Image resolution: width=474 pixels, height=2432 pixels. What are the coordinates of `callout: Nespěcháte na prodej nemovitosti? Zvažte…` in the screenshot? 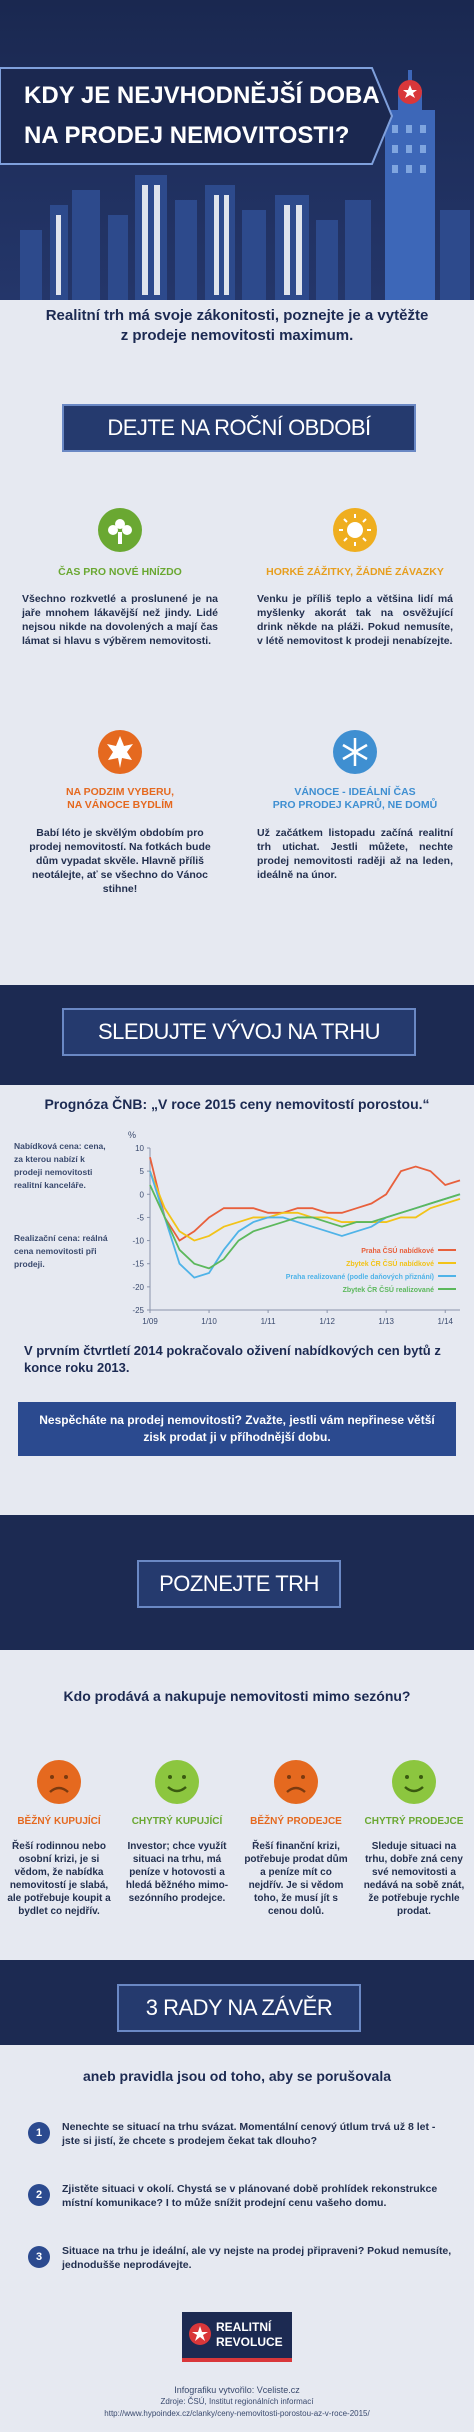 It's located at (237, 1429).